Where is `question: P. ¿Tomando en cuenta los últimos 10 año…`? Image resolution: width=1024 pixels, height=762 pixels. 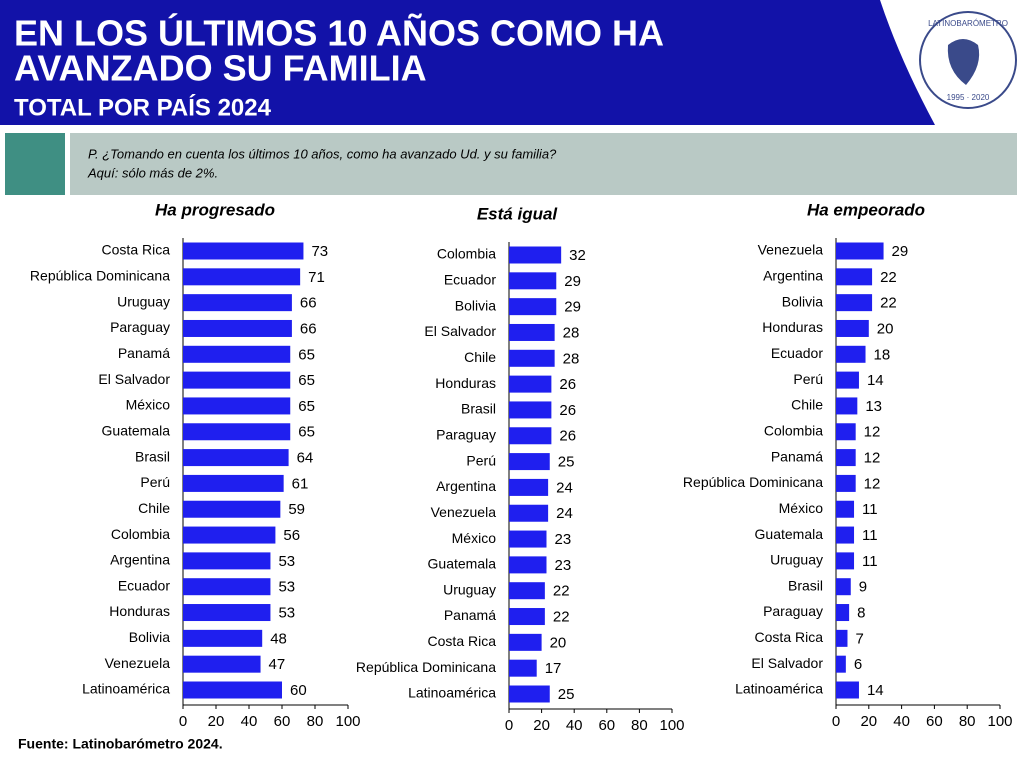
question: P. ¿Tomando en cuenta los últimos 10 año… is located at coordinates (322, 153).